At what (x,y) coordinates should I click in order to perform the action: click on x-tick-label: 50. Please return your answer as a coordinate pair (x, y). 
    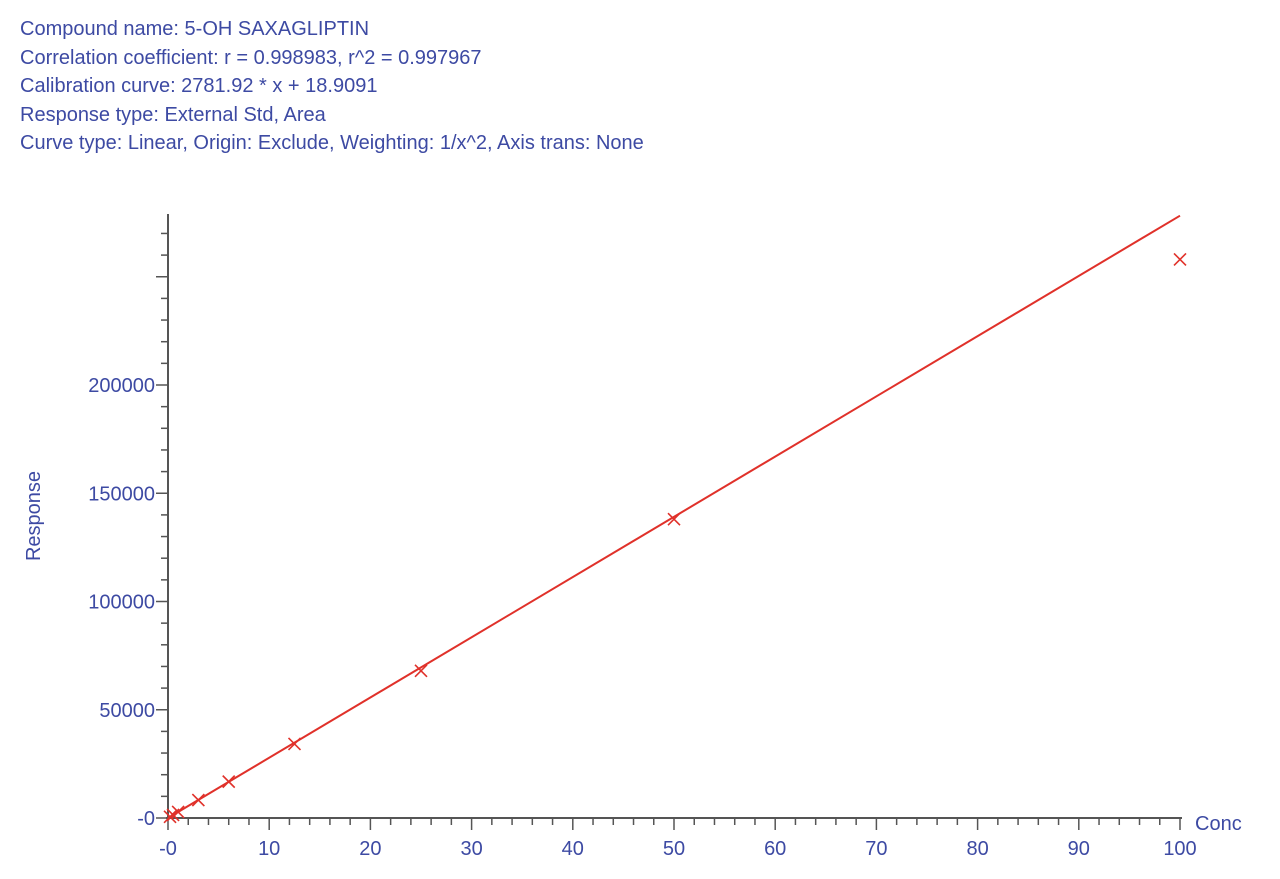
    Looking at the image, I should click on (674, 849).